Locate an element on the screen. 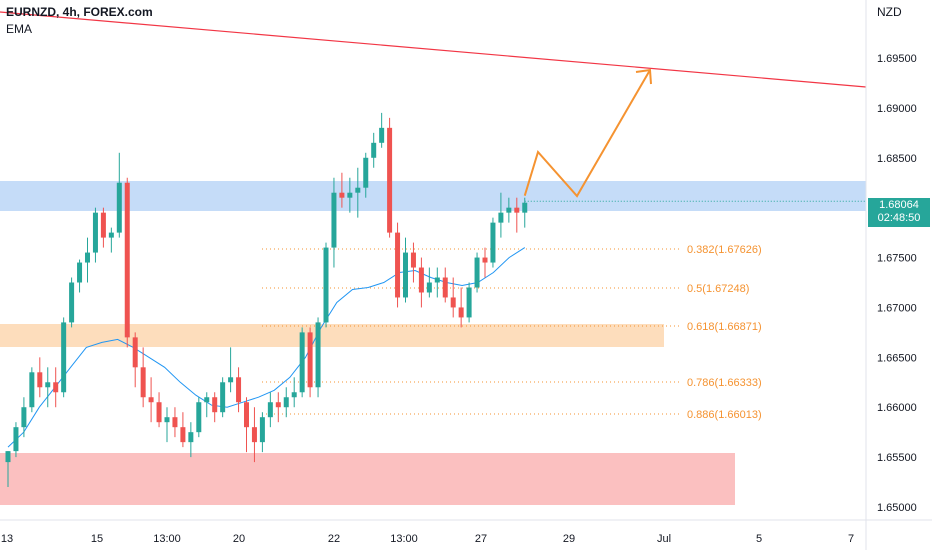 This screenshot has height=550, width=932. fib-label: 0.886(1.66013) is located at coordinates (724, 415).